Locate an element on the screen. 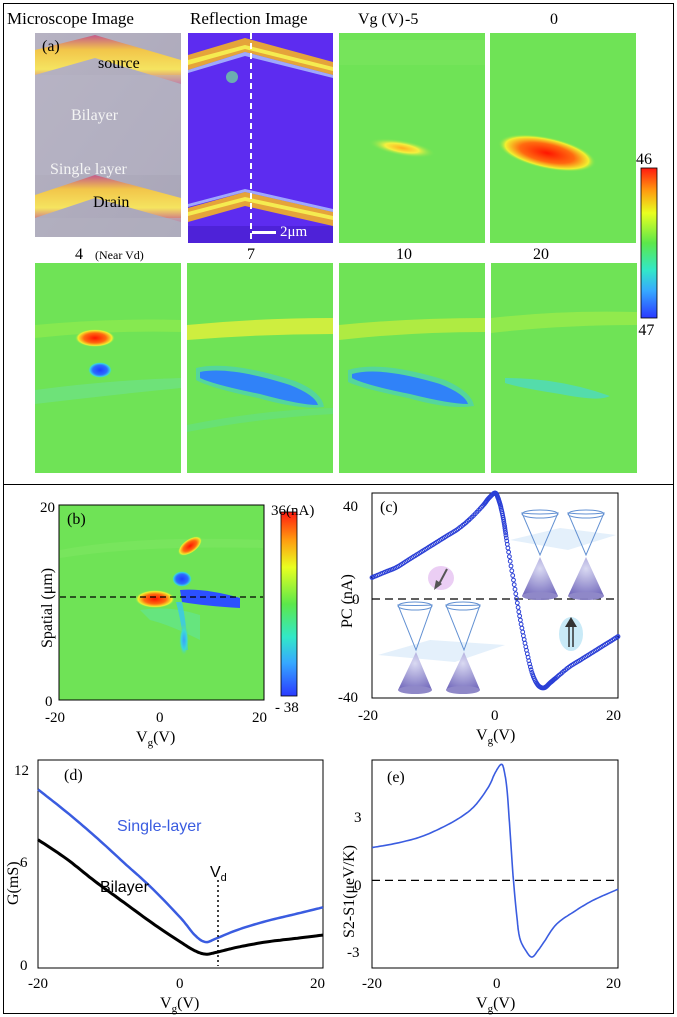  panel-d-ytick-6: 6 is located at coordinates (24, 863).